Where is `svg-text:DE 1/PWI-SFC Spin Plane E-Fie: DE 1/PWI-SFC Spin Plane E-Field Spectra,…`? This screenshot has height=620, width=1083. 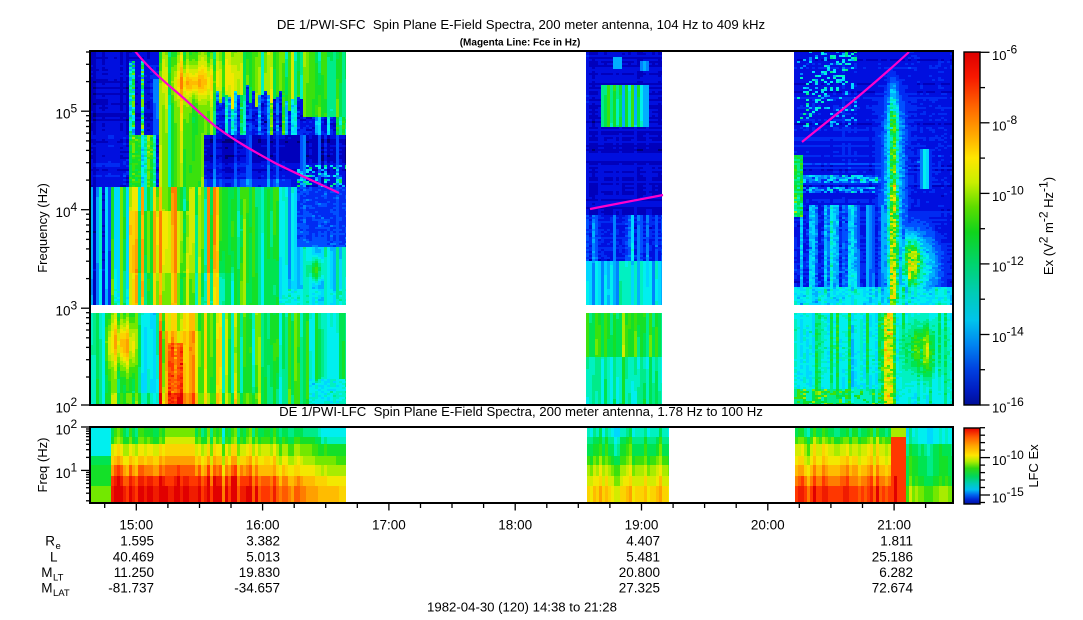
svg-text:DE 1/PWI-SFC Spin Plane E-Fie: DE 1/PWI-SFC Spin Plane E-Field Spectra,… is located at coordinates (521, 24).